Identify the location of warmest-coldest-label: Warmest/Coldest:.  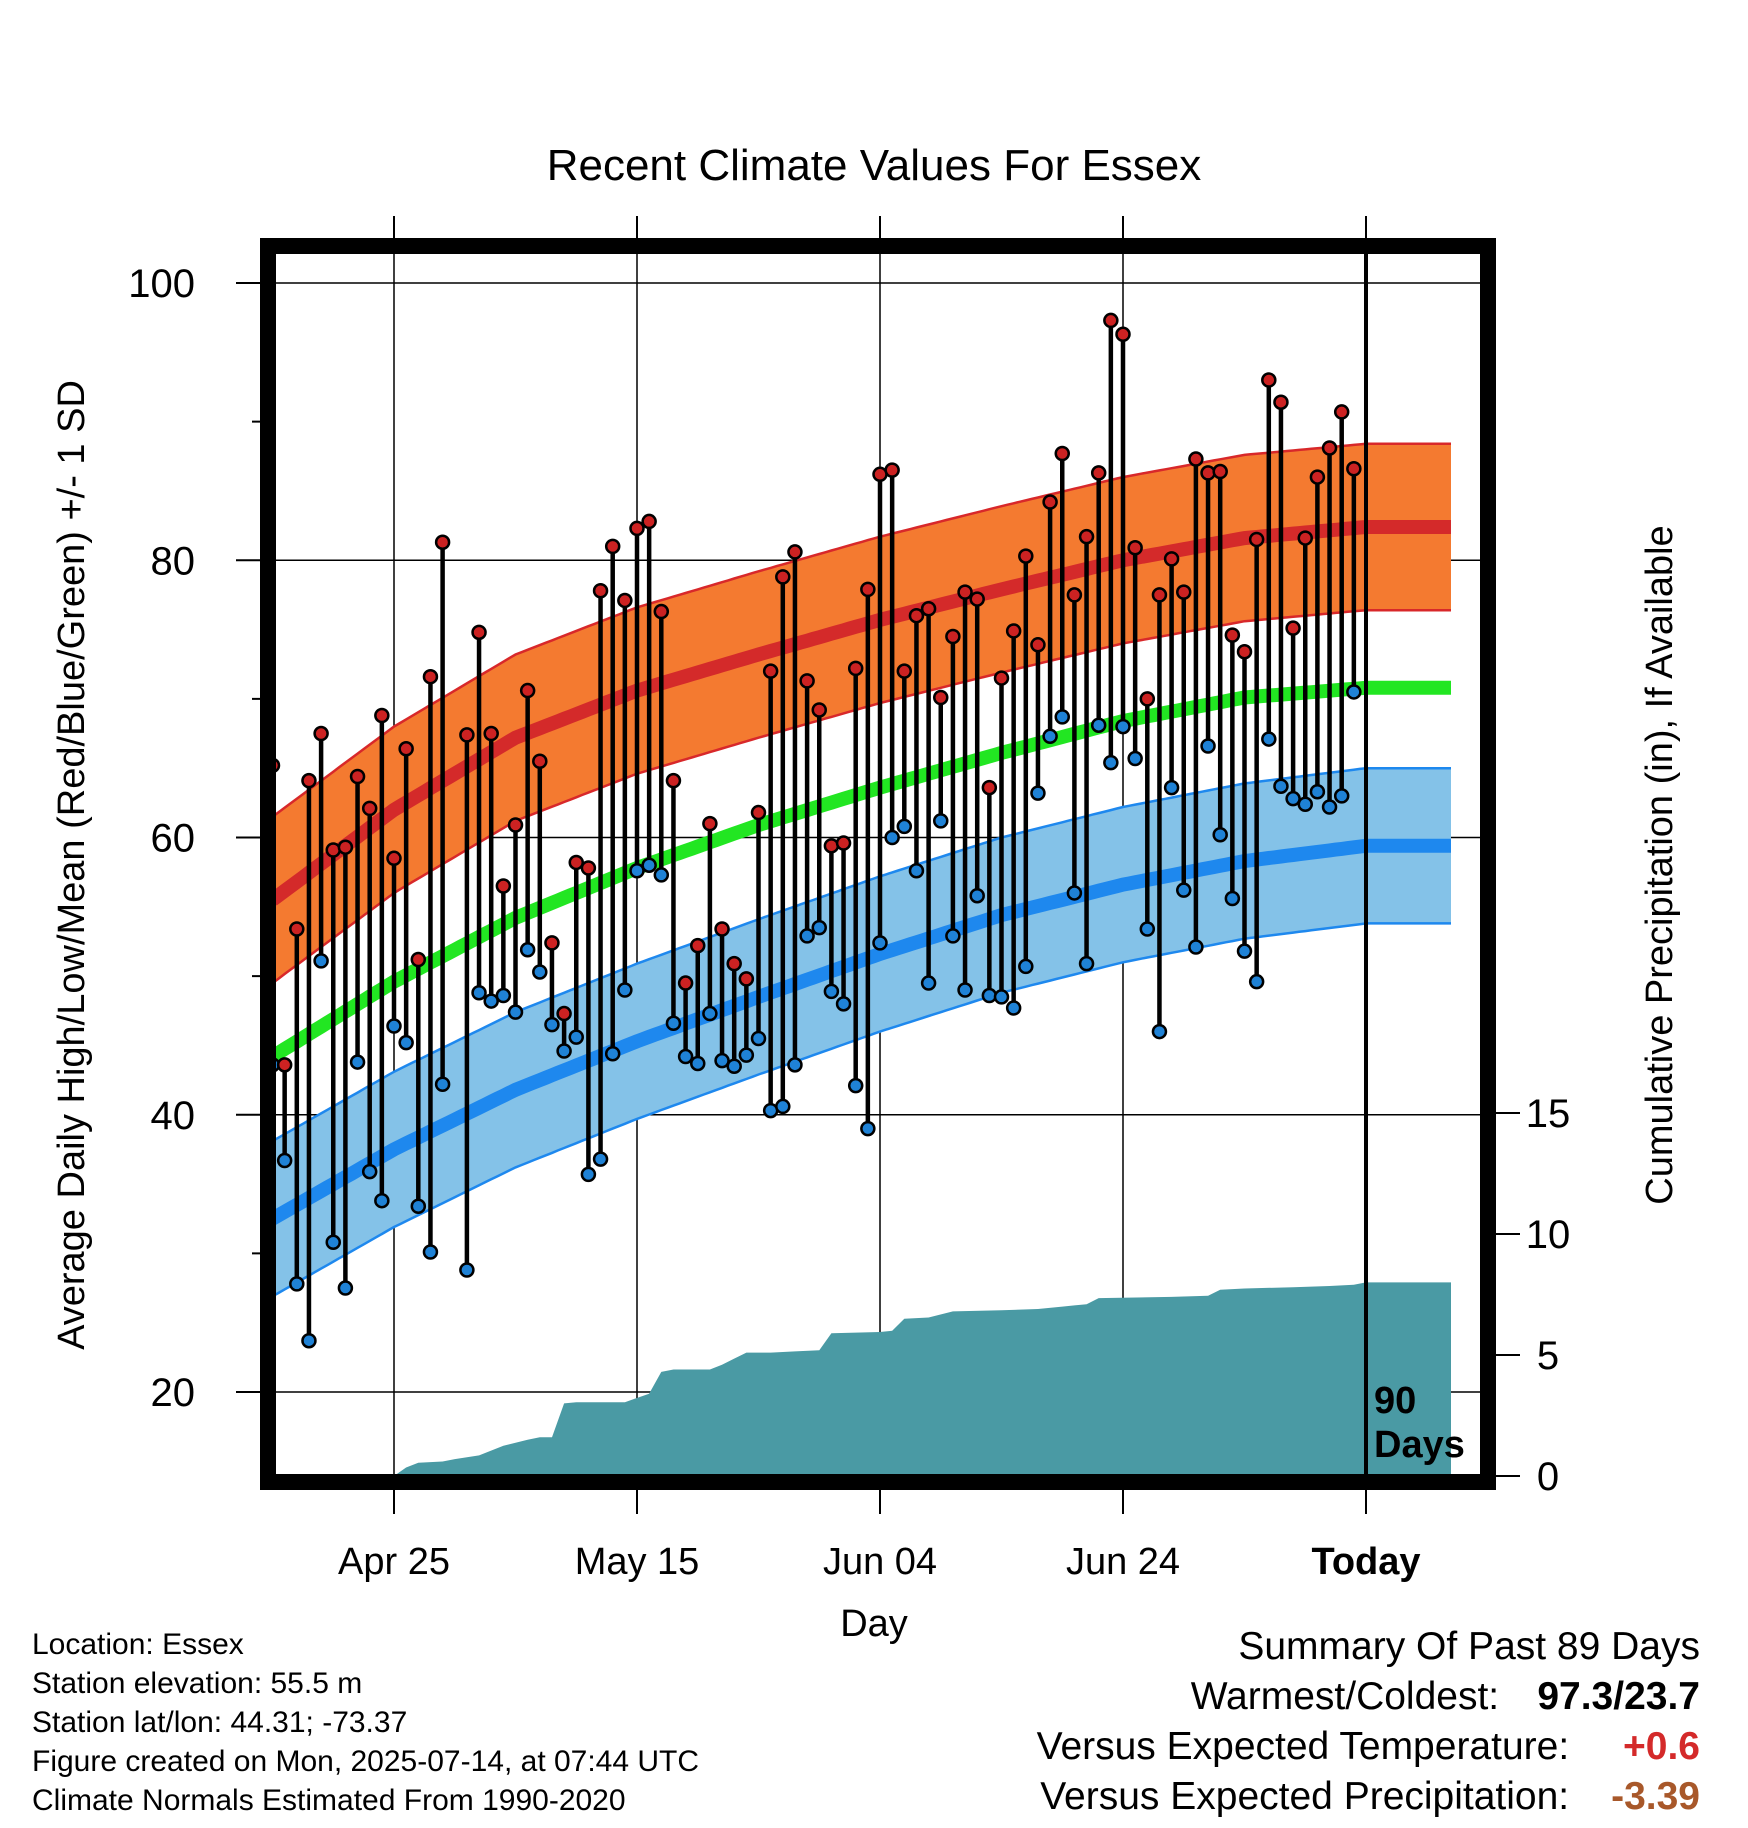
(1345, 1696).